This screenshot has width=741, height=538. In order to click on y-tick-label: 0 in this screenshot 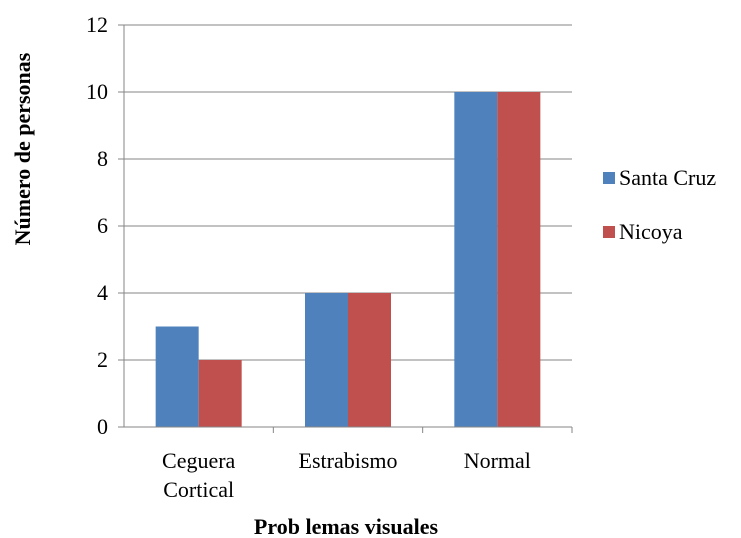, I will do `click(102, 426)`.